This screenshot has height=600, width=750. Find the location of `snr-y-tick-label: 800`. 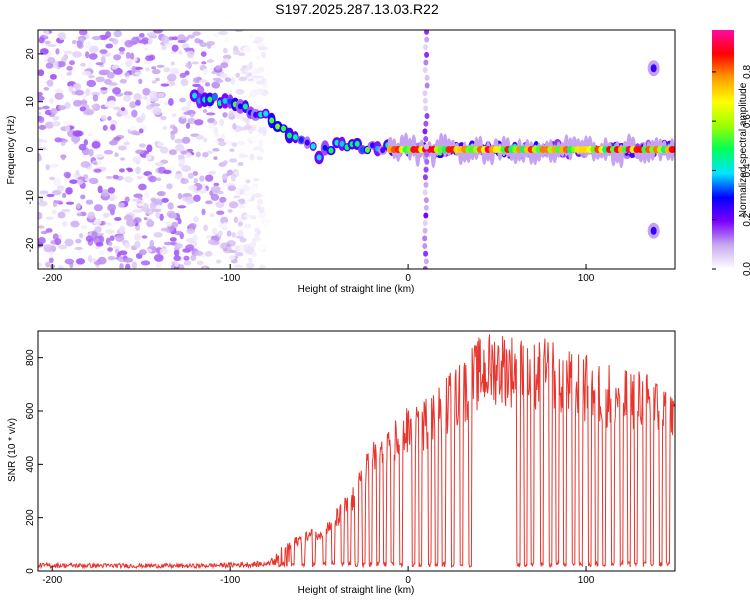

snr-y-tick-label: 800 is located at coordinates (30, 357).